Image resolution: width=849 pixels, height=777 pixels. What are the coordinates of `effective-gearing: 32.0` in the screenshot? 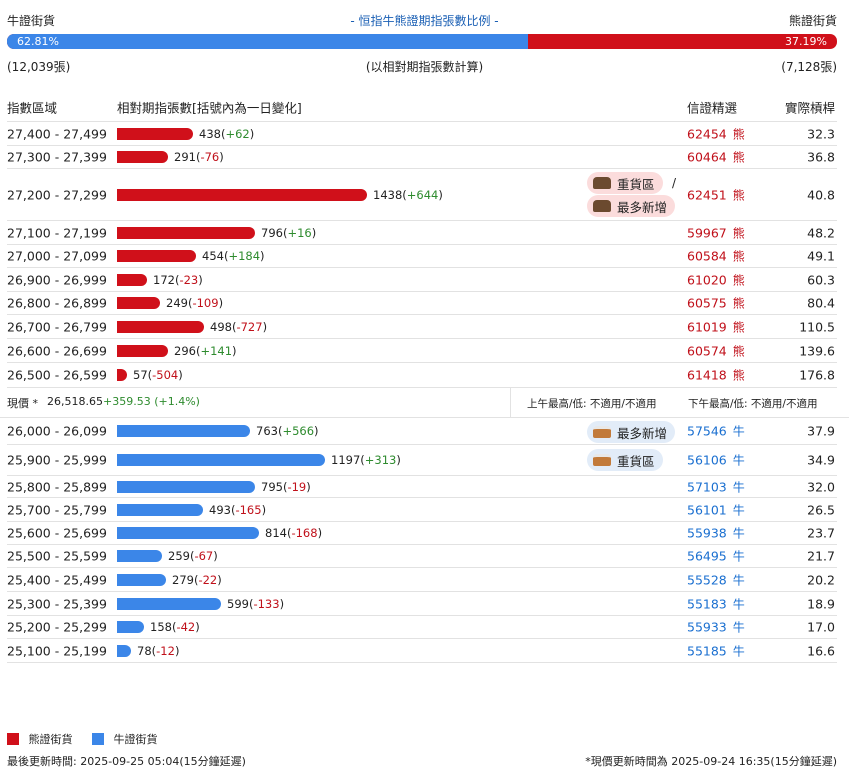 It's located at (821, 486).